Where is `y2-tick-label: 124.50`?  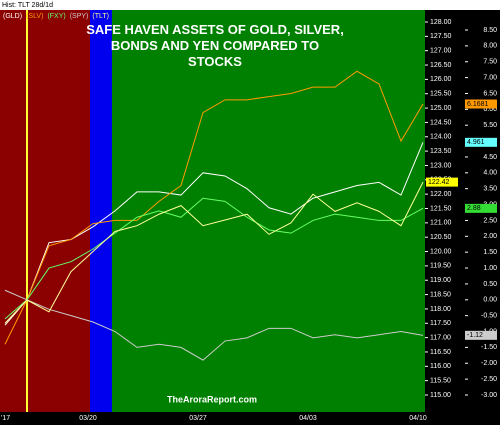 y2-tick-label: 124.50 is located at coordinates (441, 122).